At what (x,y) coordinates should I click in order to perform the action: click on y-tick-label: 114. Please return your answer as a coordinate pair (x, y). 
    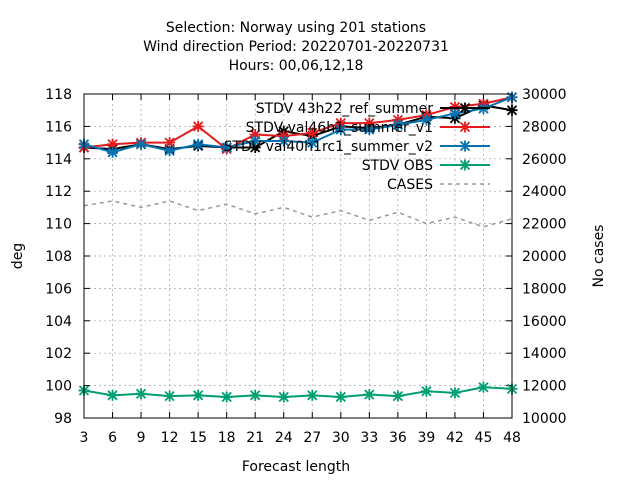
    Looking at the image, I should click on (58, 160).